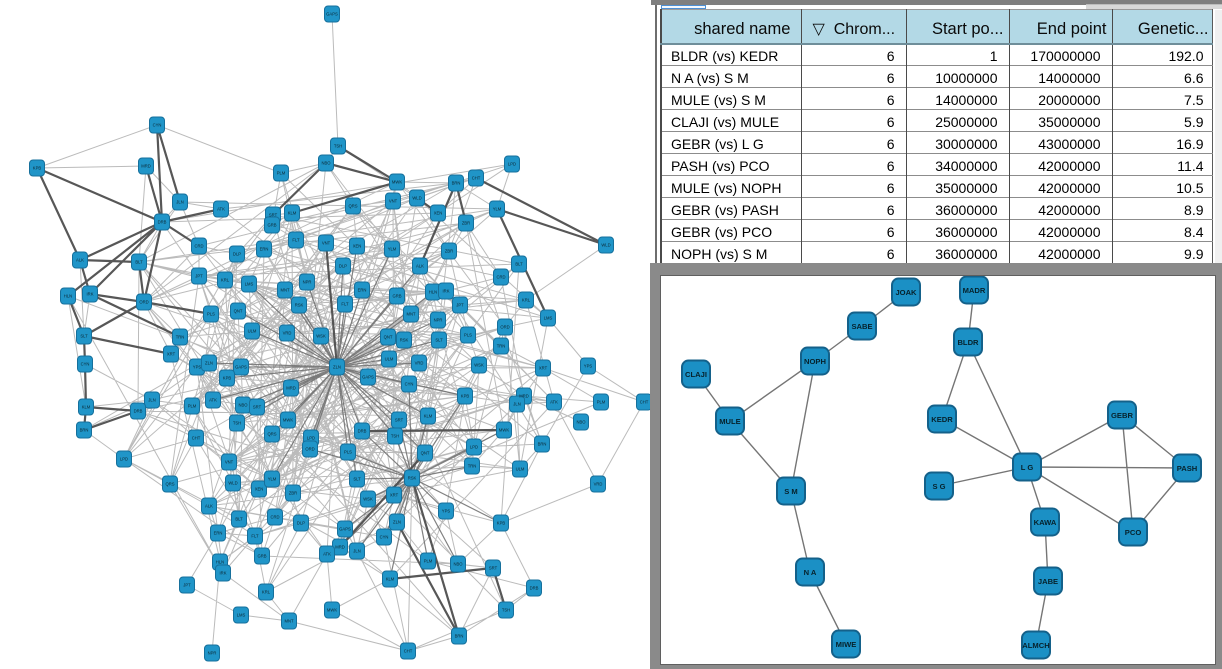  Describe the element at coordinates (143, 302) in the screenshot. I see `svg-text: ORD` at that location.